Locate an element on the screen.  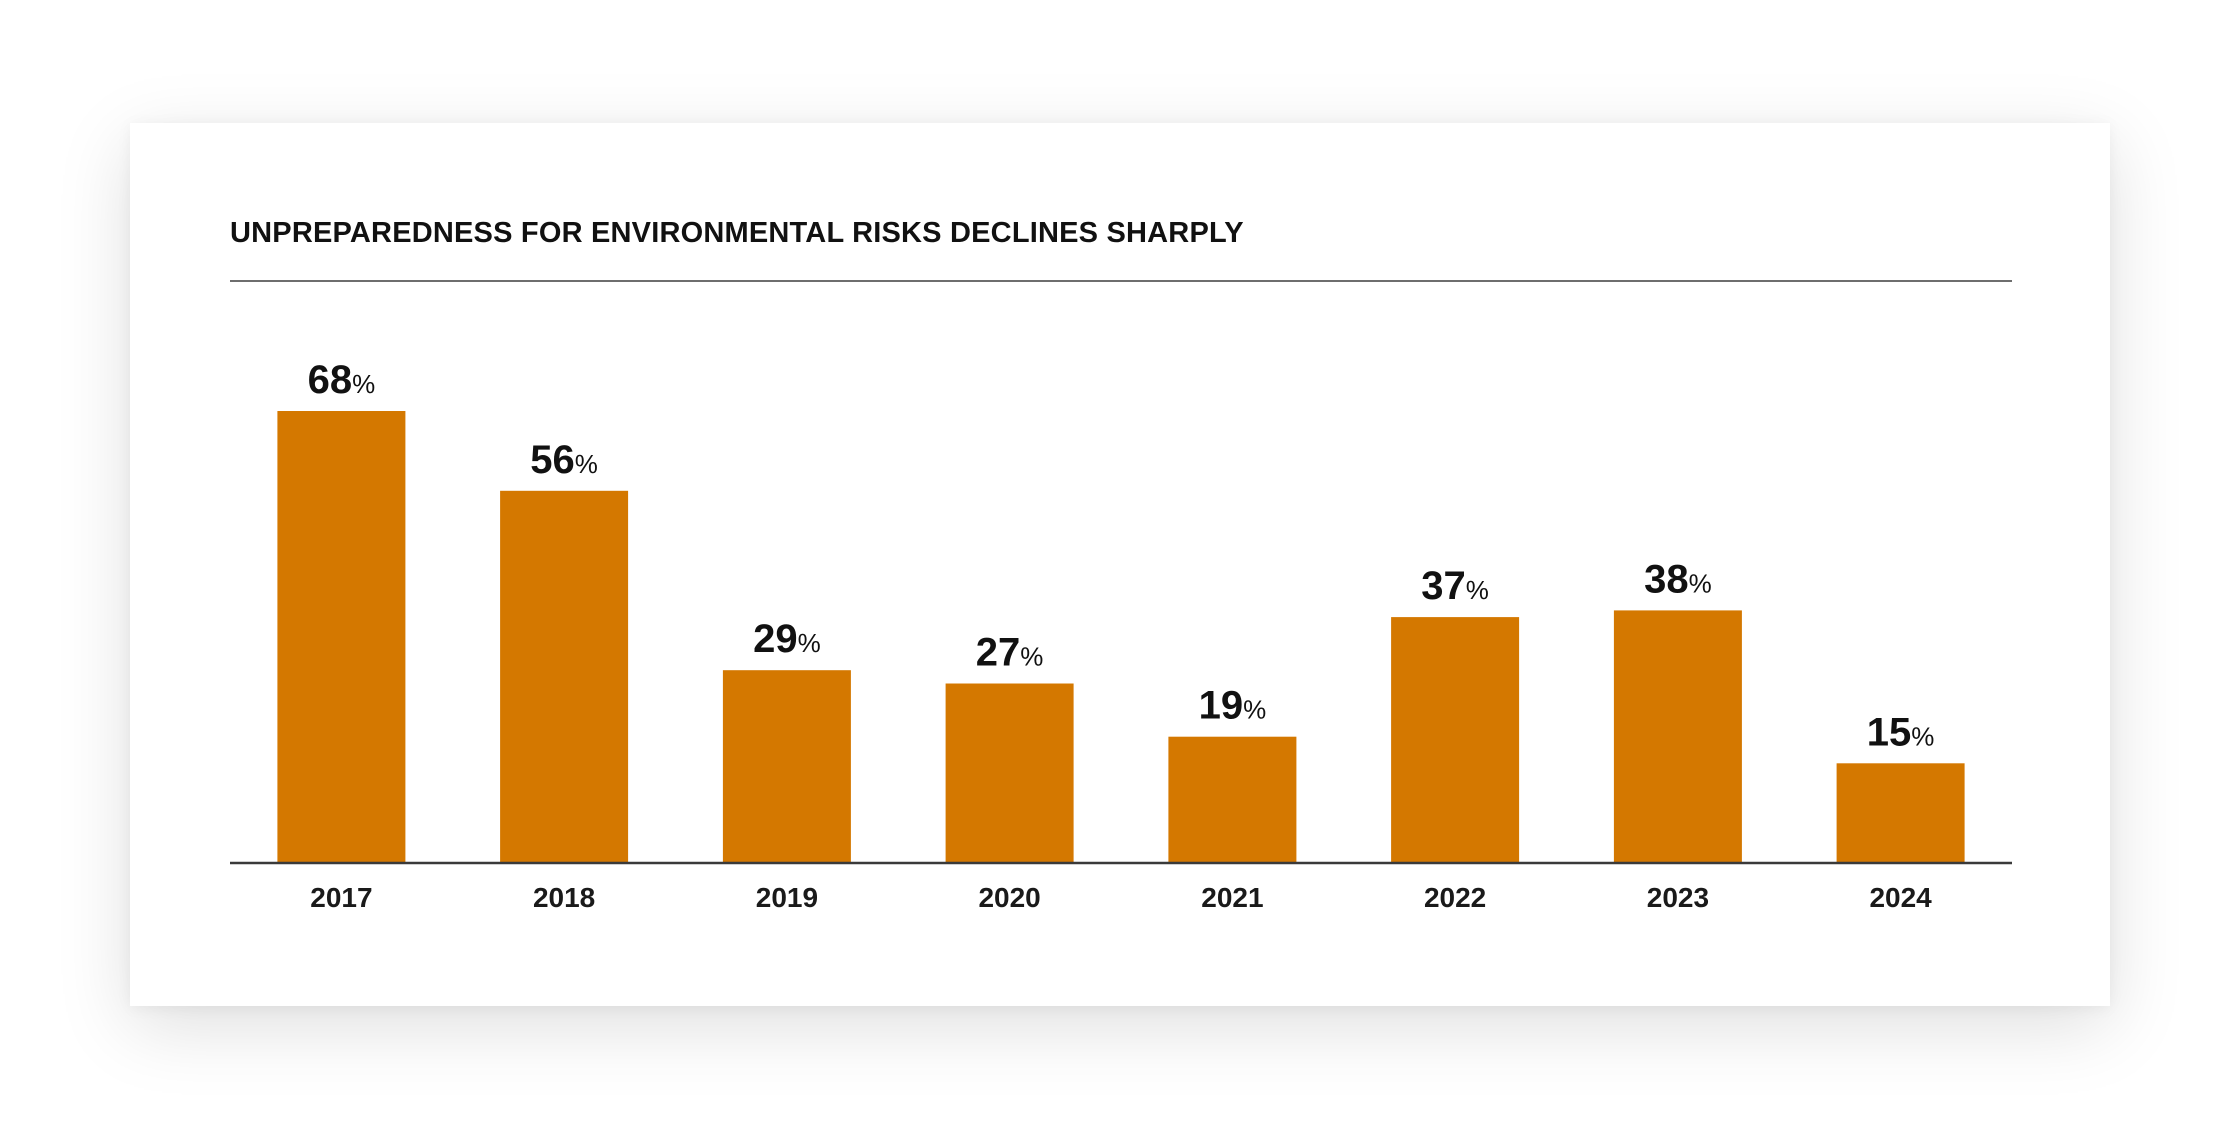
value-number: 29 is located at coordinates (775, 639).